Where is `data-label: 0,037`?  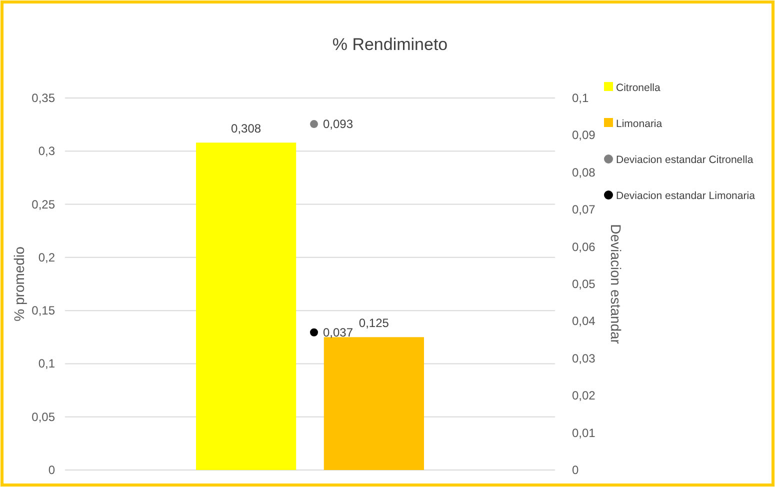 data-label: 0,037 is located at coordinates (338, 332).